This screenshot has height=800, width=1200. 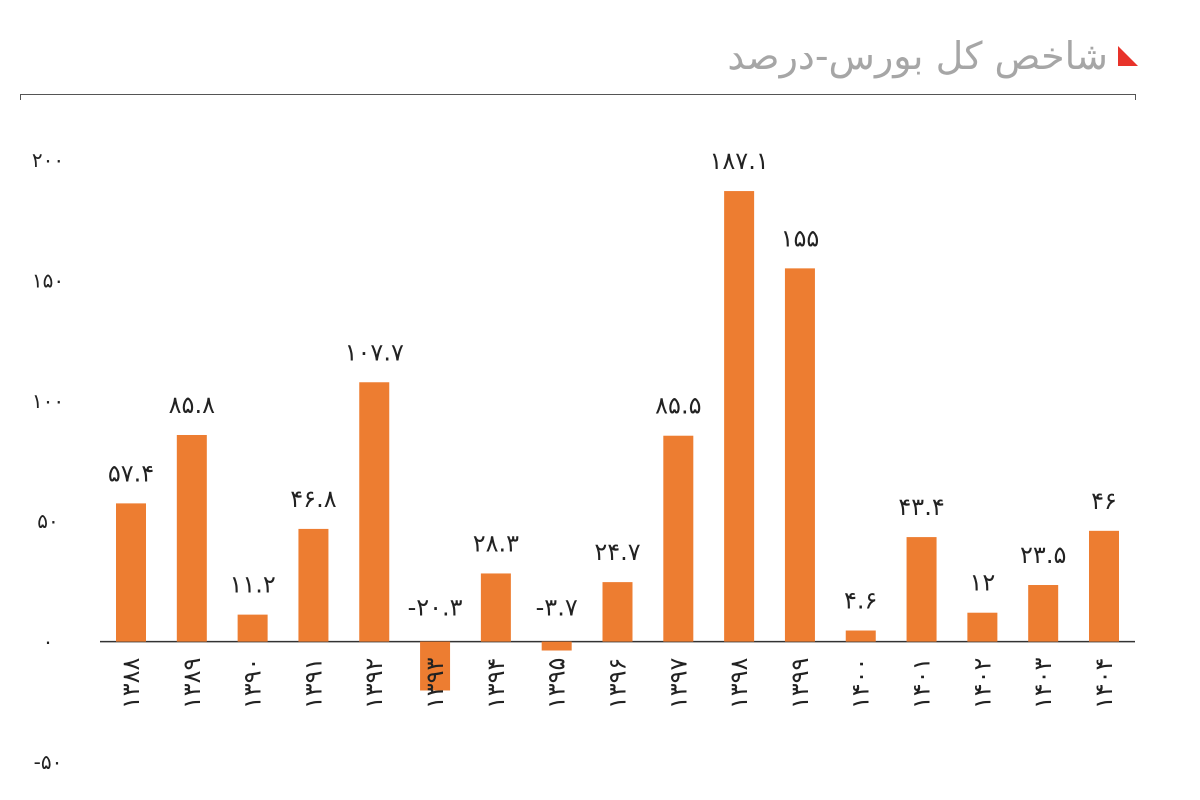 What do you see at coordinates (20, 97) in the screenshot?
I see `header-divider-tick-left` at bounding box center [20, 97].